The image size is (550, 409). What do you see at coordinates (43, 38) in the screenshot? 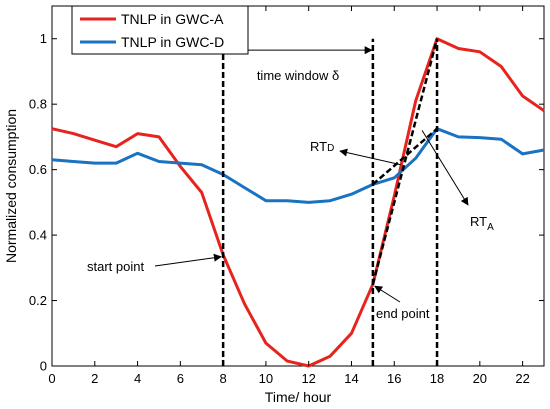
I see `y-tick-label: 1` at bounding box center [43, 38].